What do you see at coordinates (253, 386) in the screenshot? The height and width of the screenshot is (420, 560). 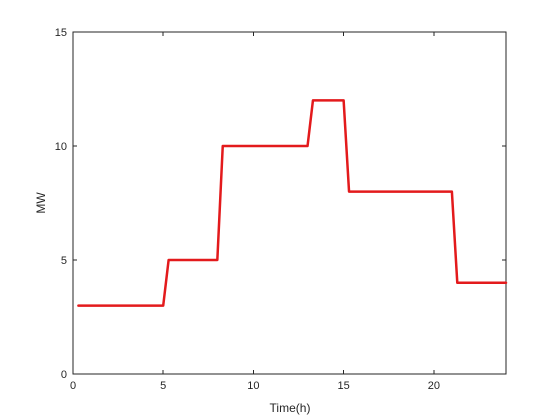 I see `x-tick-label: 10` at bounding box center [253, 386].